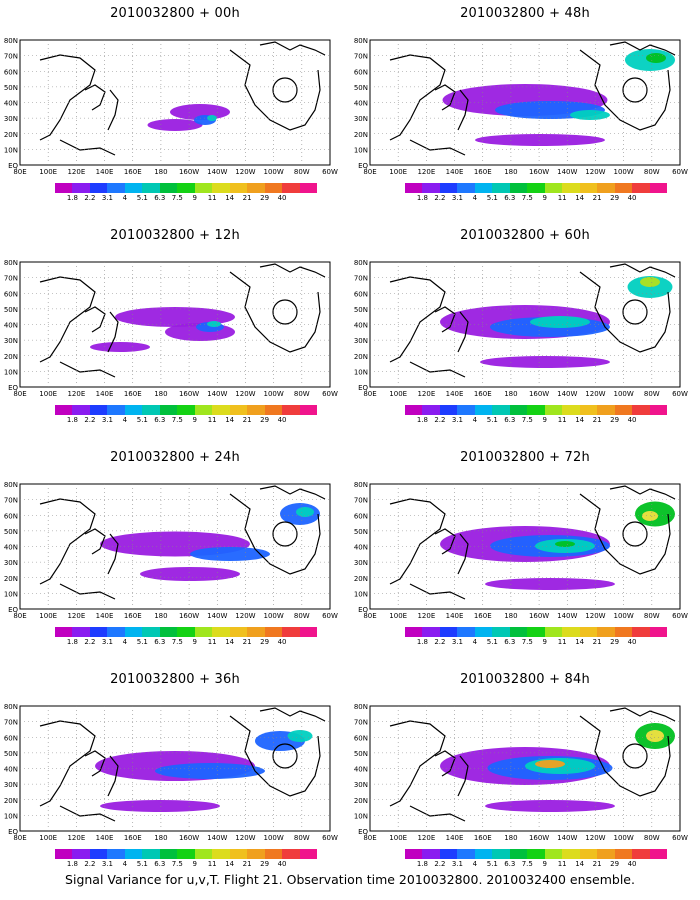 The height and width of the screenshot is (900, 700). Describe the element at coordinates (11, 532) in the screenshot. I see `lat-tick-label: 50N` at that location.